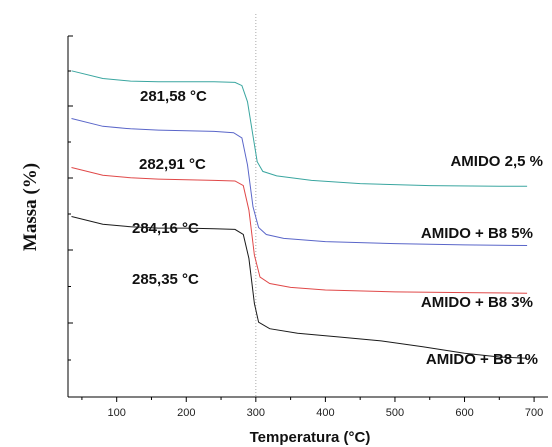 Image resolution: width=552 pixels, height=447 pixels. I want to click on x-tick-label: 600, so click(464, 413).